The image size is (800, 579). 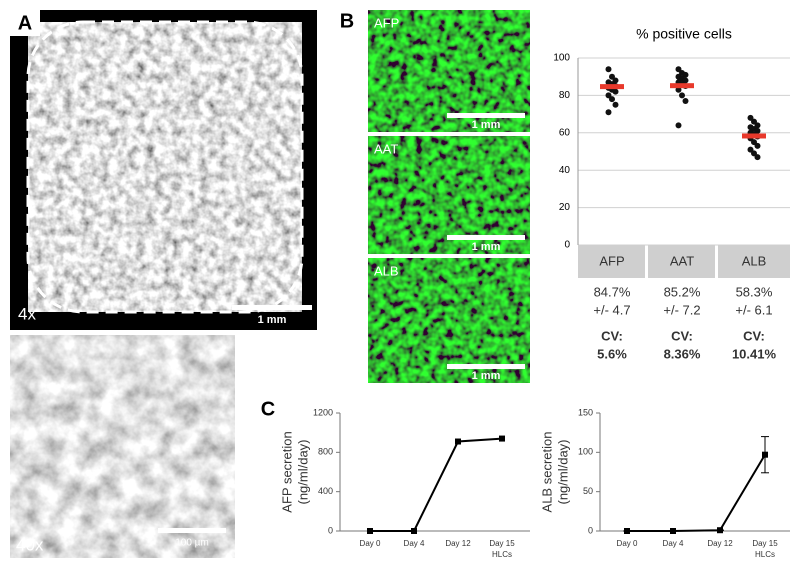 What do you see at coordinates (325, 491) in the screenshot?
I see `y-tick-label: 400` at bounding box center [325, 491].